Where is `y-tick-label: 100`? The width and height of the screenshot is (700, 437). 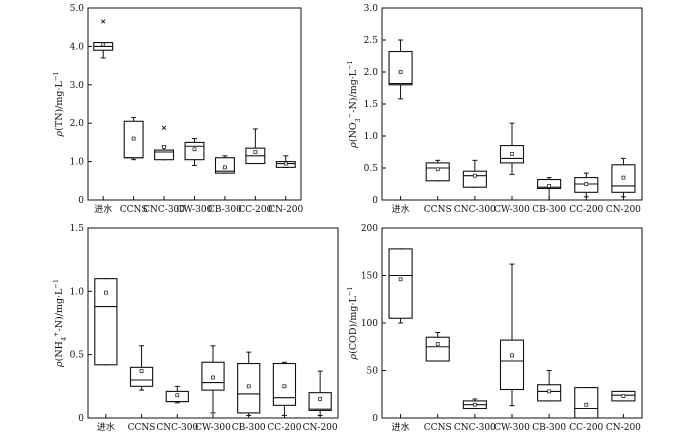
y-tick-label: 100 is located at coordinates (369, 324).